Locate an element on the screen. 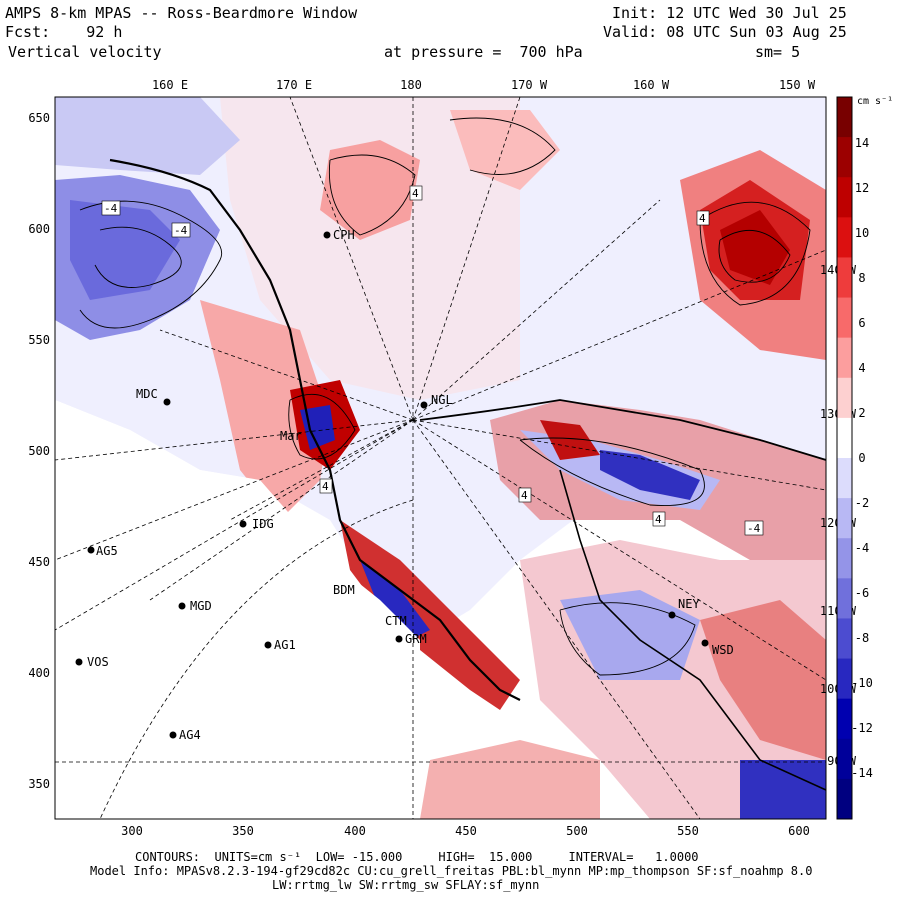 The height and width of the screenshot is (900, 900). colorbar-frame is located at coordinates (844, 458).